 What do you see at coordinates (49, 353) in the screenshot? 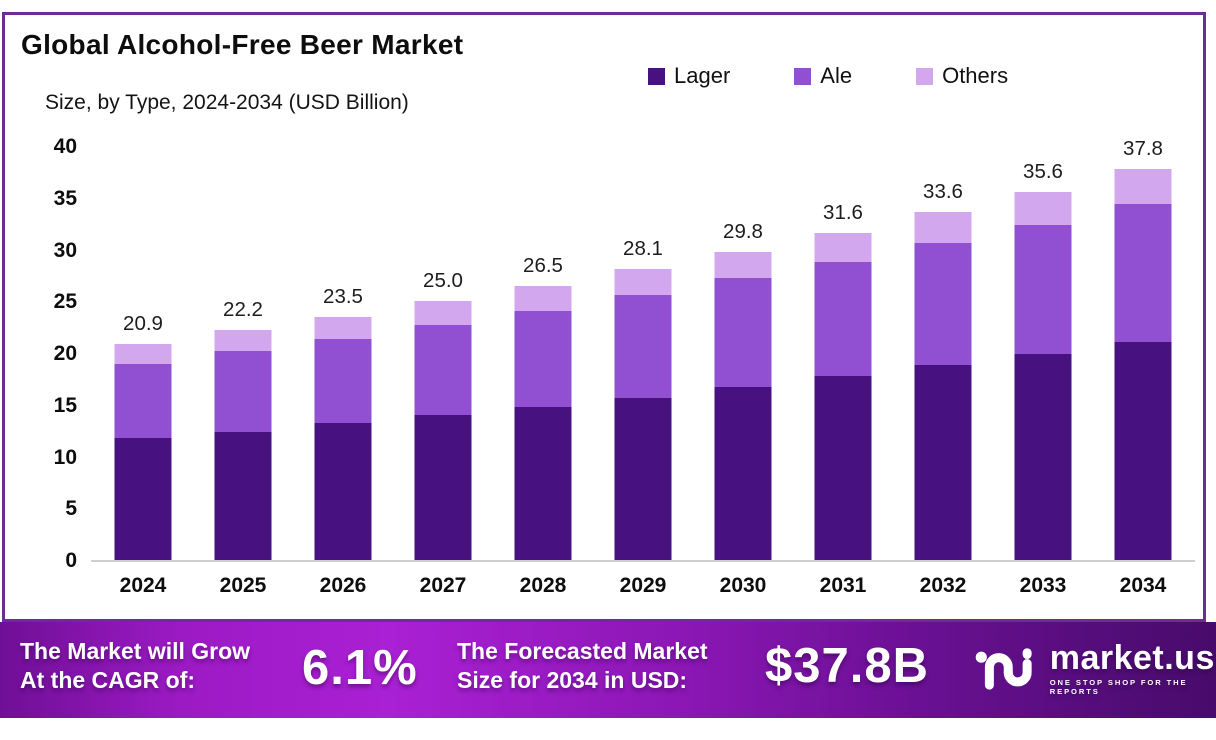
I see `y-axis: 0 5 10 15 20 25 30 35 40` at bounding box center [49, 353].